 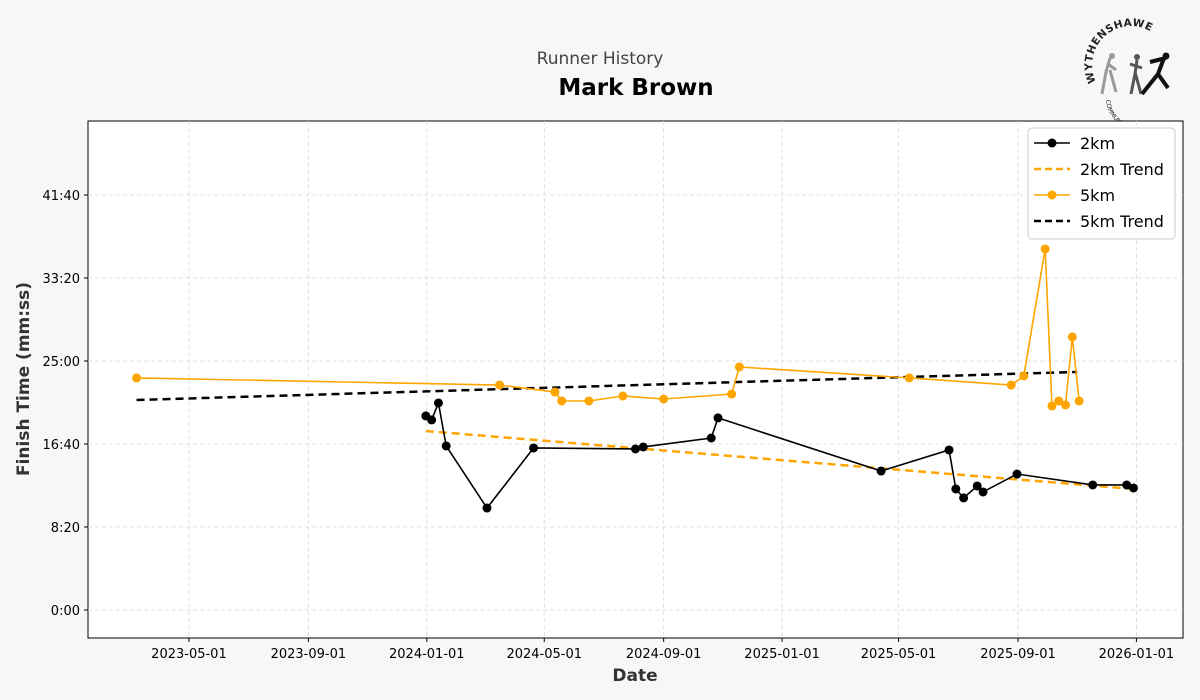 What do you see at coordinates (61, 362) in the screenshot?
I see `y-tick-label: 25:00` at bounding box center [61, 362].